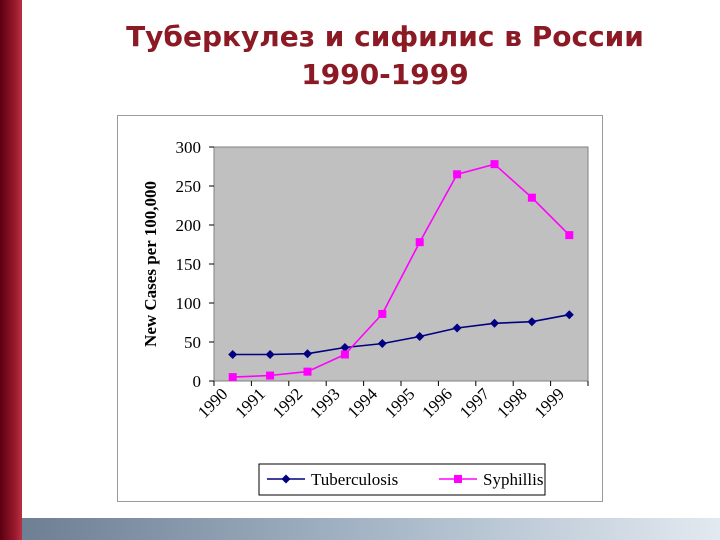  What do you see at coordinates (11, 270) in the screenshot?
I see `left-accent-bar` at bounding box center [11, 270].